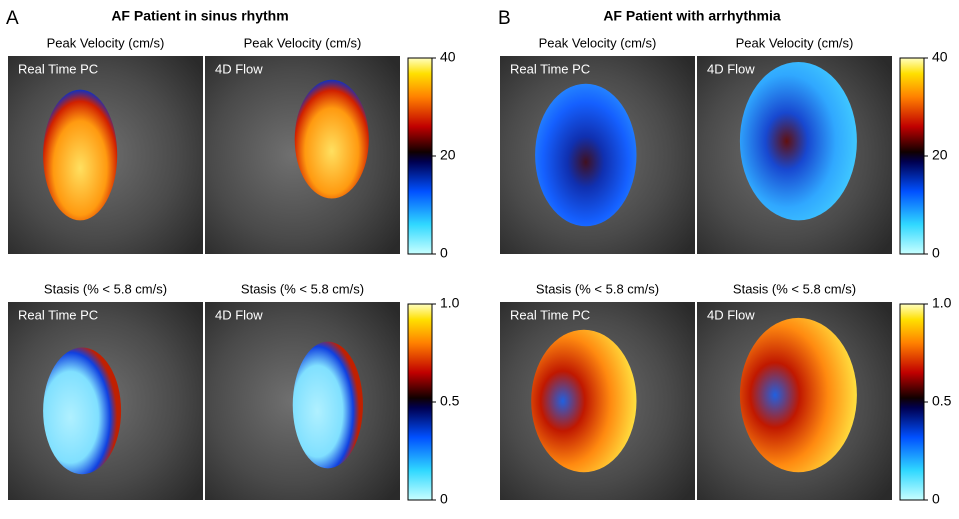 The image size is (959, 519). I want to click on panel-letter: A, so click(12, 18).